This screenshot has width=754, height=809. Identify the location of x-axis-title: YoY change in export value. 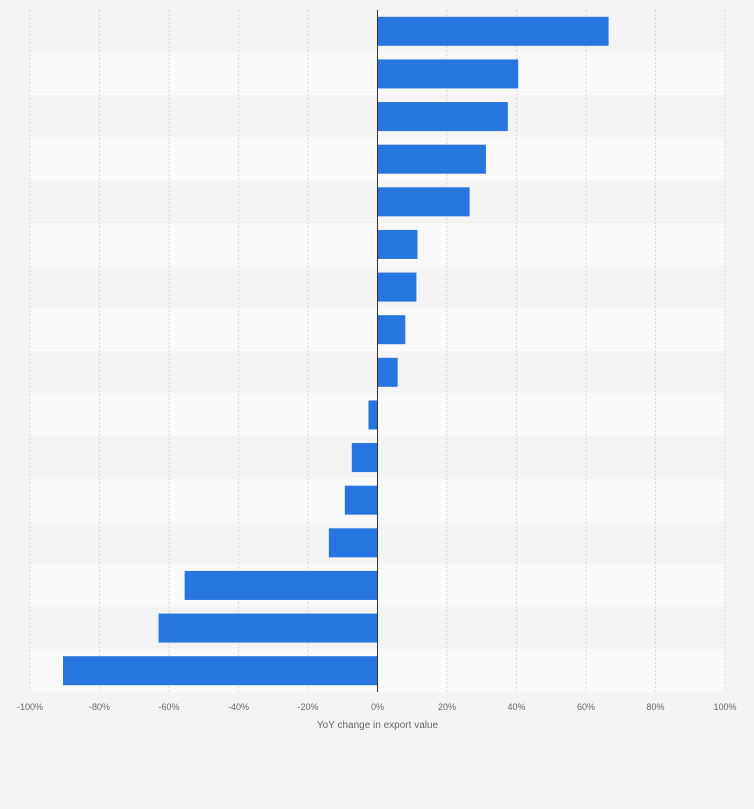
(378, 725).